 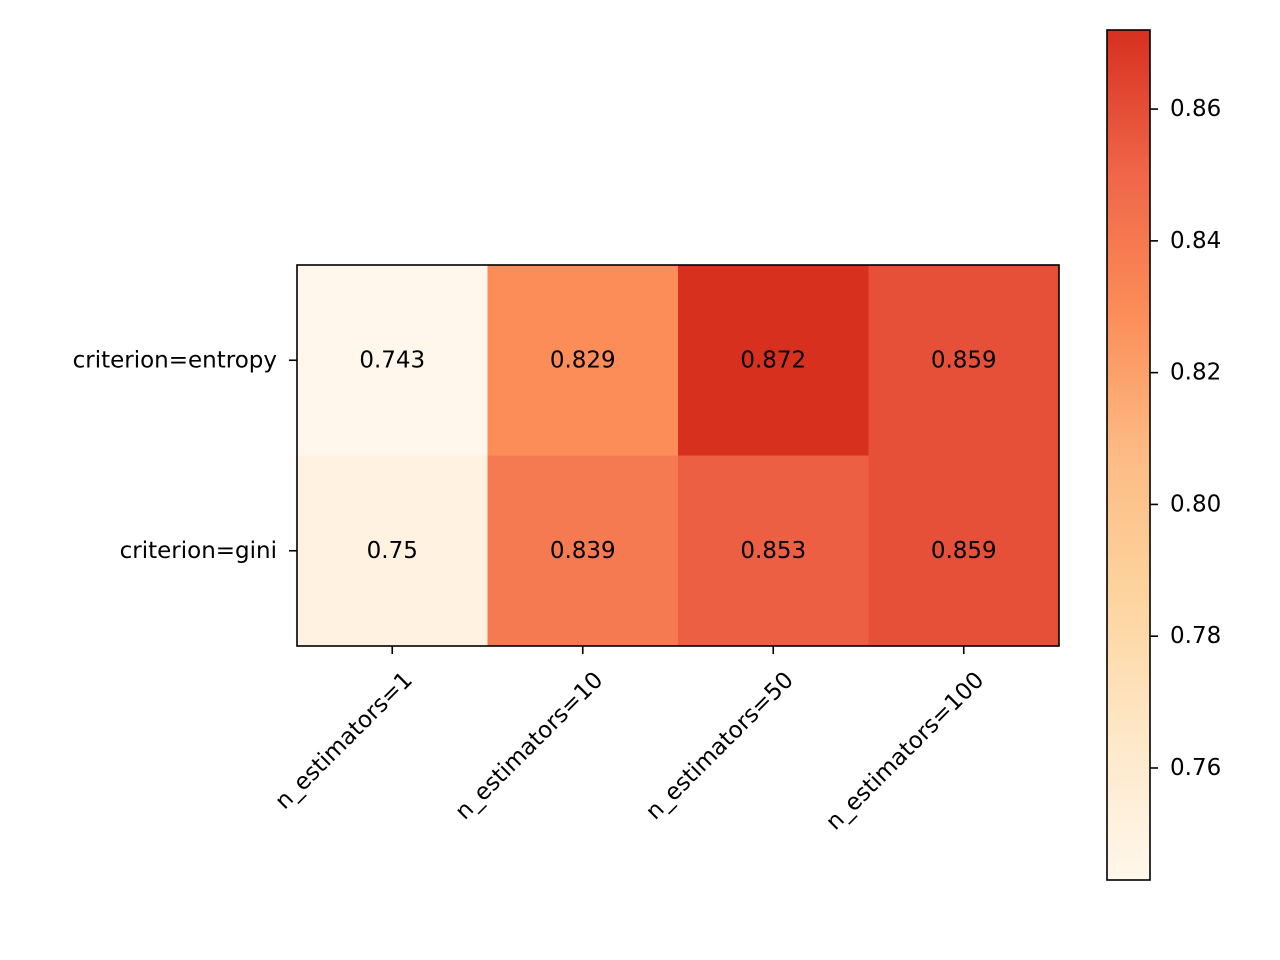 What do you see at coordinates (1195, 636) in the screenshot?
I see `colorbar-tick-label: 0.78` at bounding box center [1195, 636].